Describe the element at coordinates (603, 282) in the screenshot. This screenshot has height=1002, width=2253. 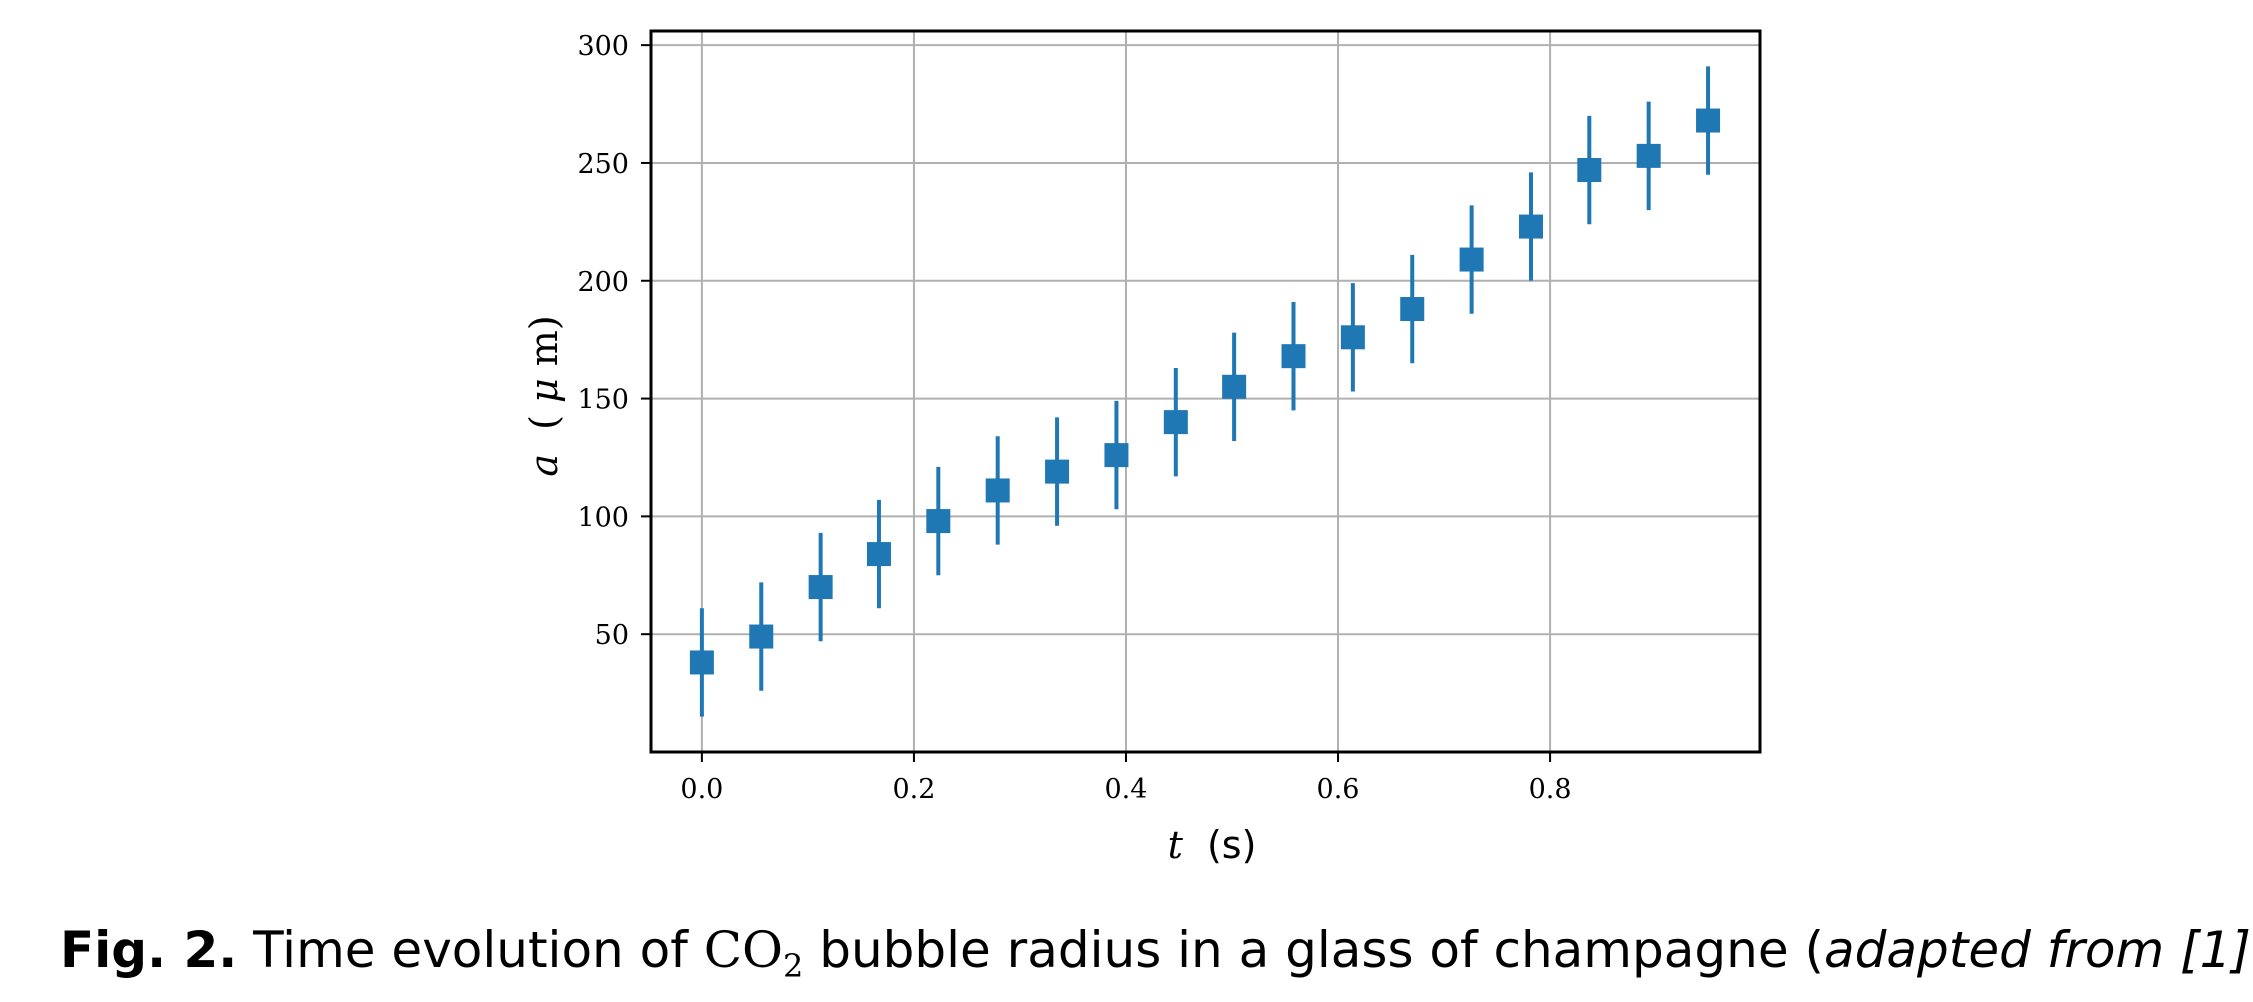
I see `y-tick-label: 200` at that location.